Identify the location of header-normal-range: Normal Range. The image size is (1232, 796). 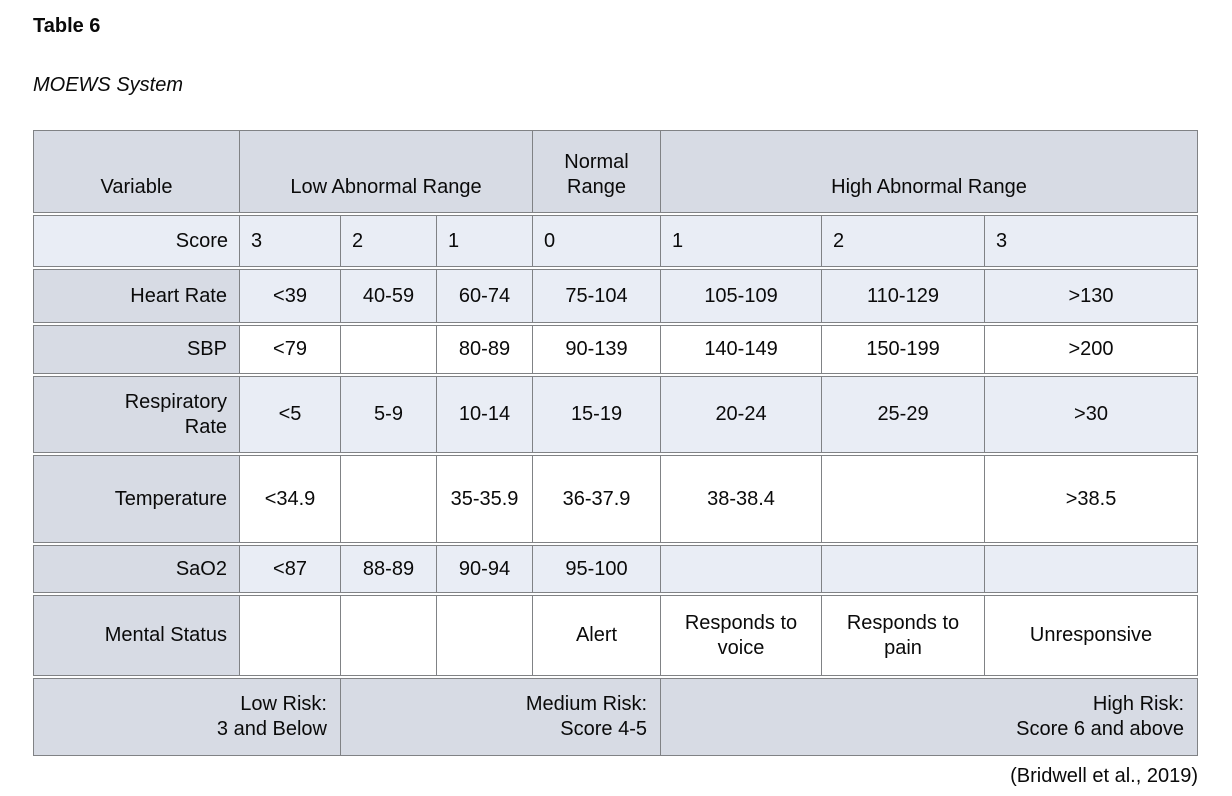
(597, 171).